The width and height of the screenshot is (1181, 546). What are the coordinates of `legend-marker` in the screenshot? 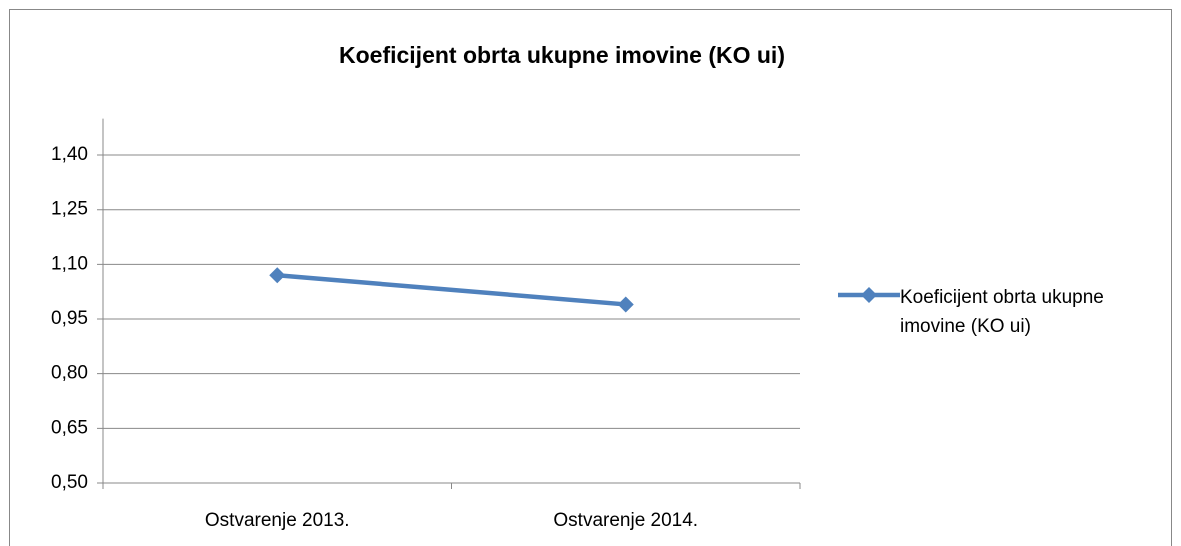 It's located at (869, 295).